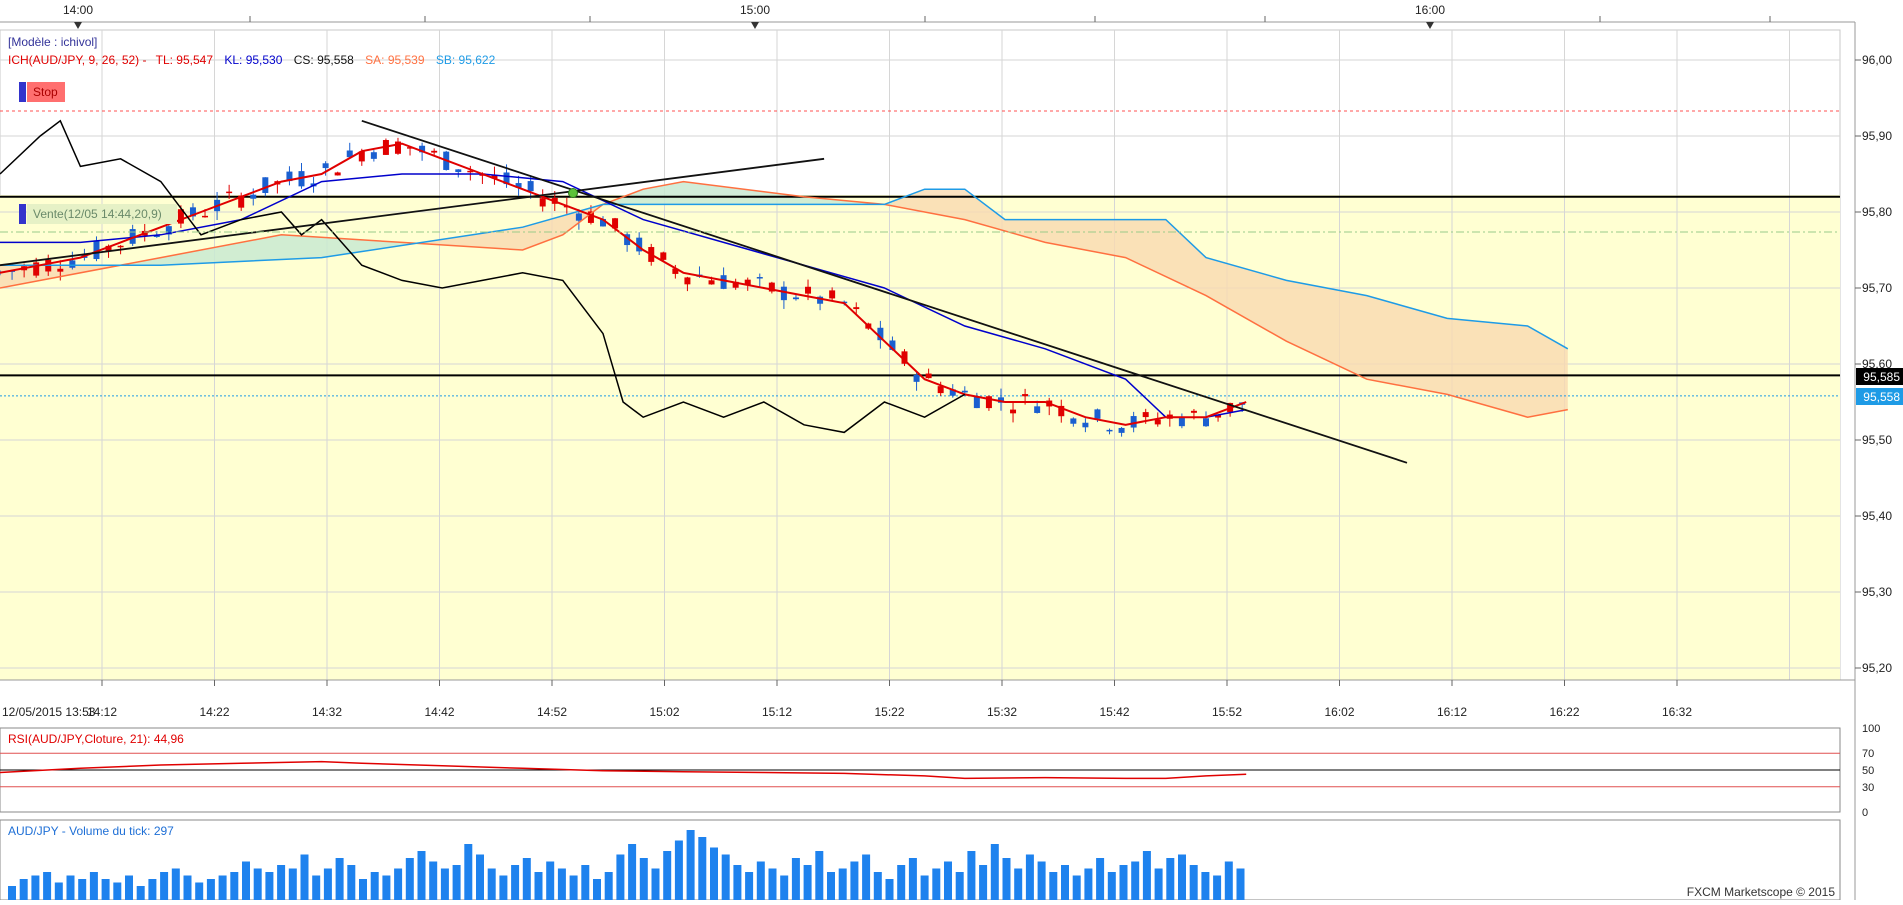 The image size is (1903, 905). Describe the element at coordinates (214, 712) in the screenshot. I see `time-label: 14:22` at that location.